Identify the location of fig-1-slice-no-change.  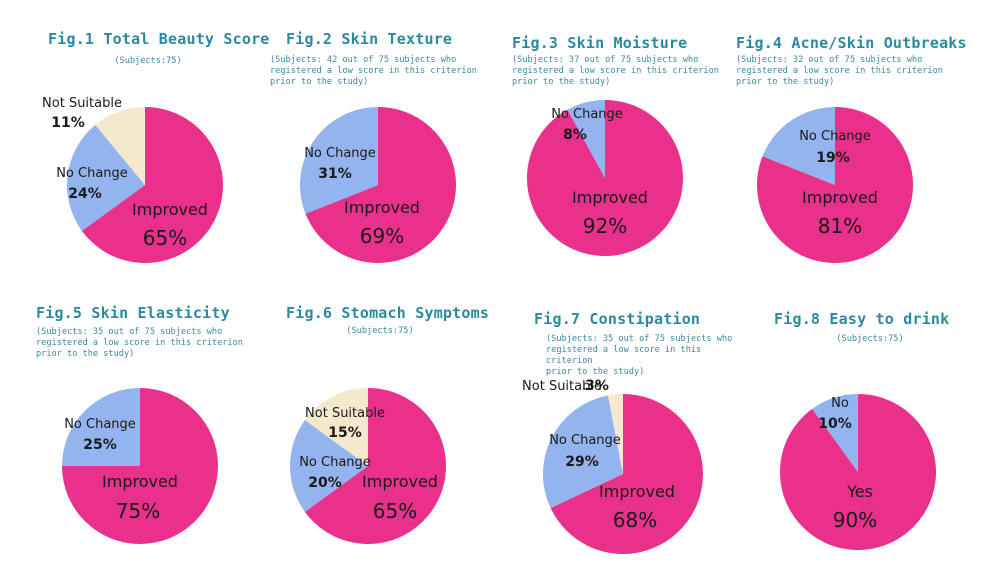
(106, 177).